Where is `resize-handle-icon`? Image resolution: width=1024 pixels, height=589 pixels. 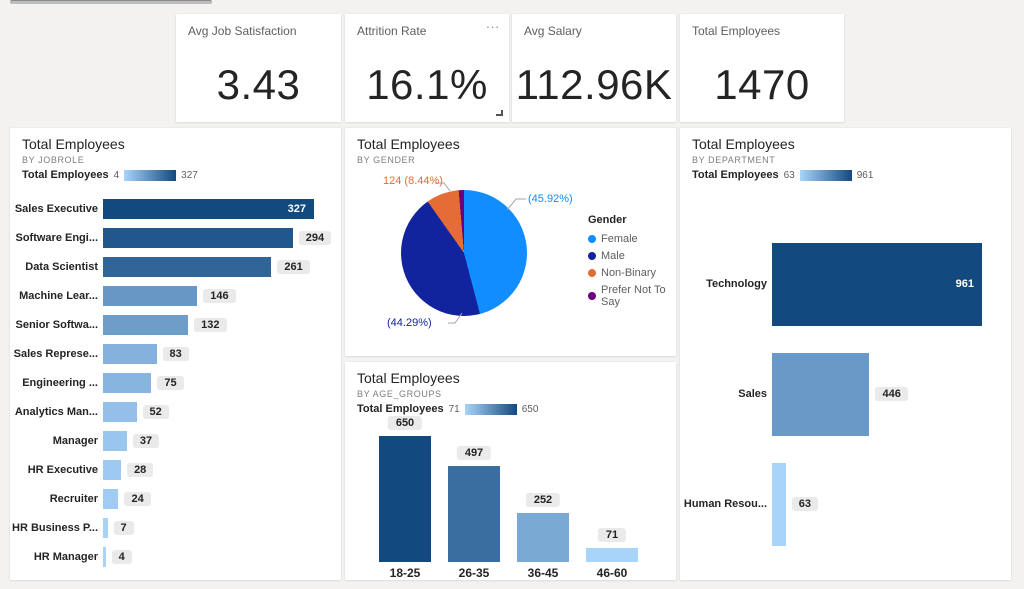 resize-handle-icon is located at coordinates (499, 113).